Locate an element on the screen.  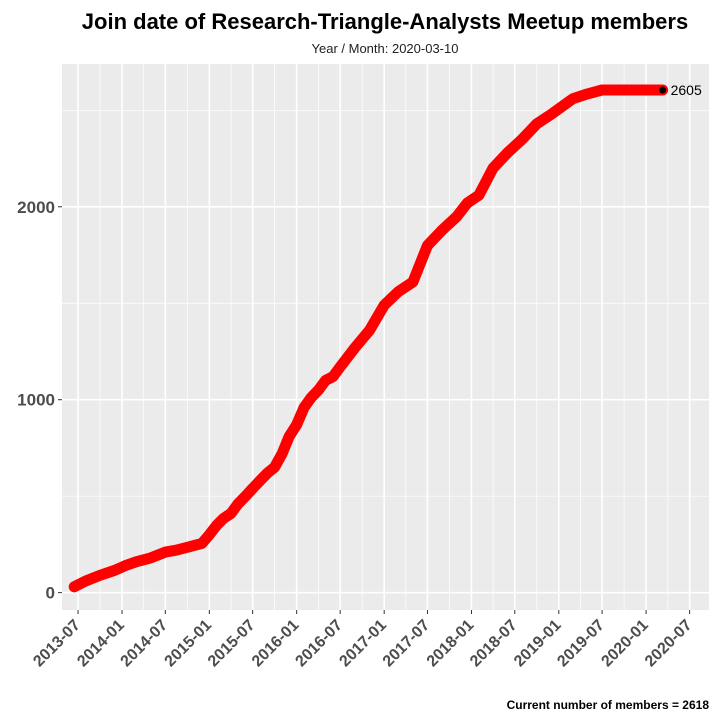
x-tick-label: 2016-07 is located at coordinates (319, 644).